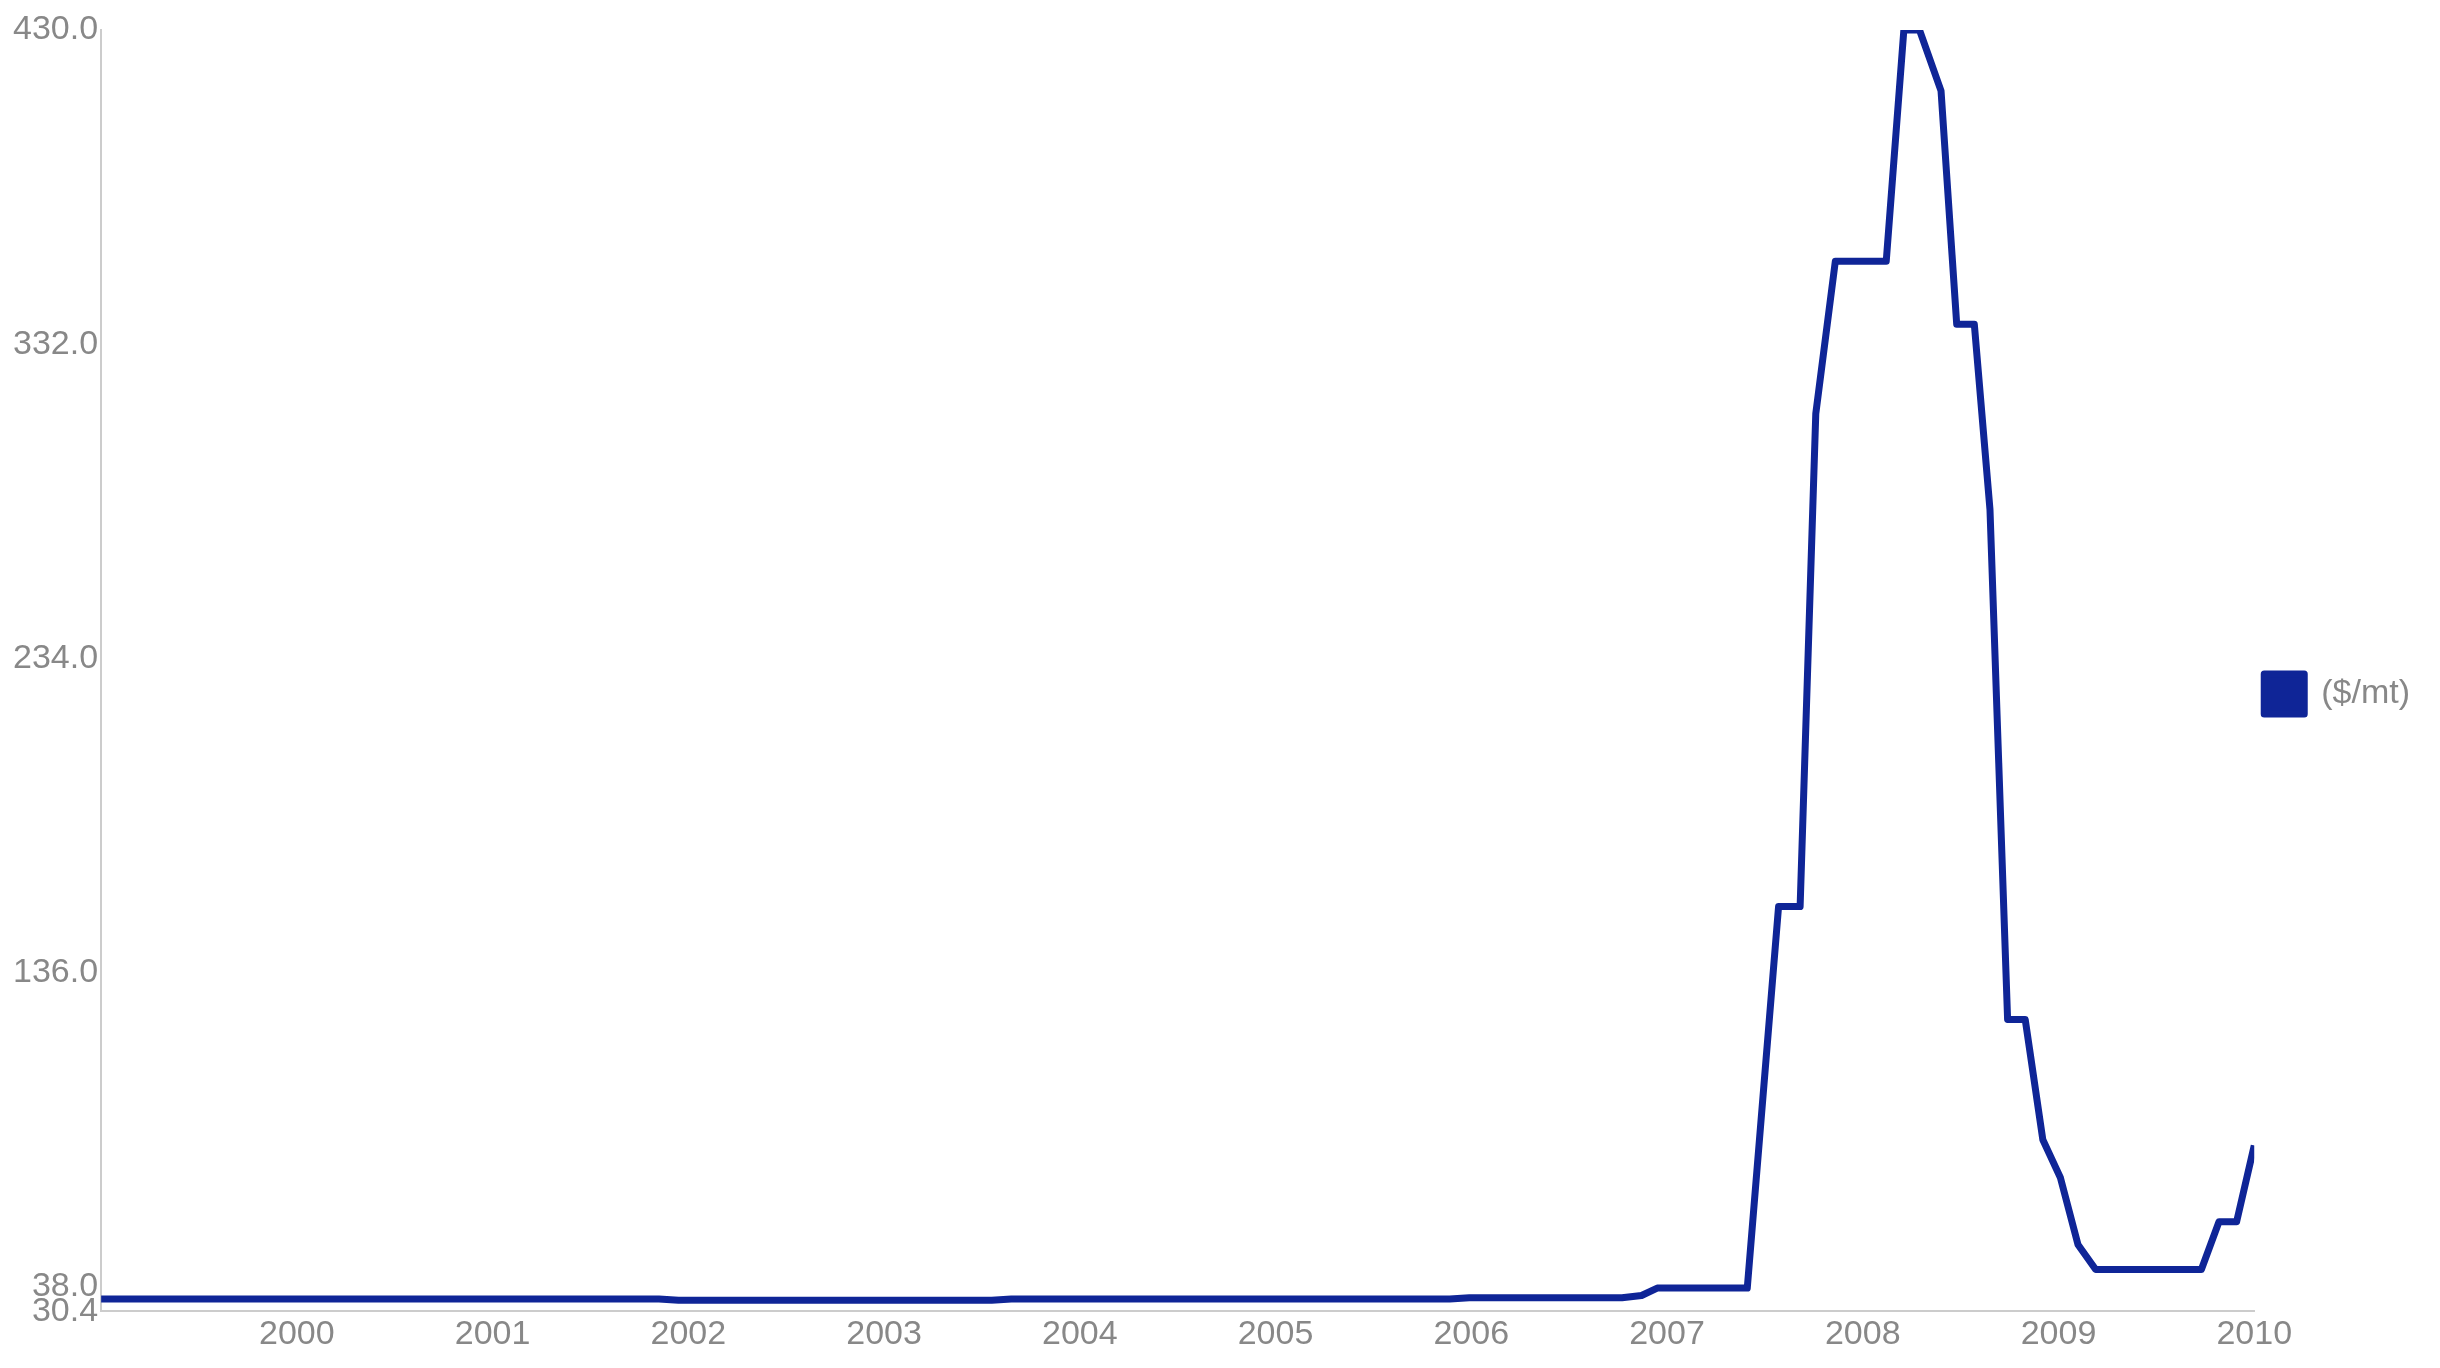 The height and width of the screenshot is (1368, 2440). What do you see at coordinates (2058, 1331) in the screenshot?
I see `x-tick-label: 2009` at bounding box center [2058, 1331].